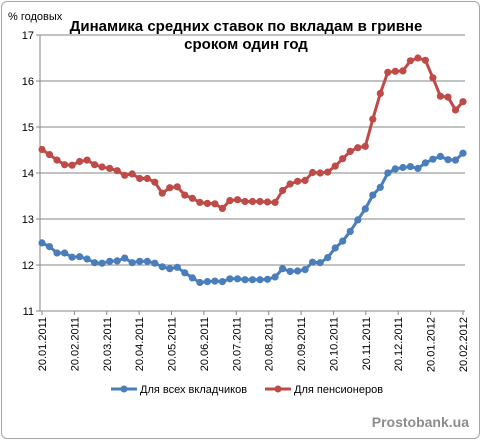 The image size is (483, 442). Describe the element at coordinates (35, 17) in the screenshot. I see `y-axis-label: % годовых` at that location.